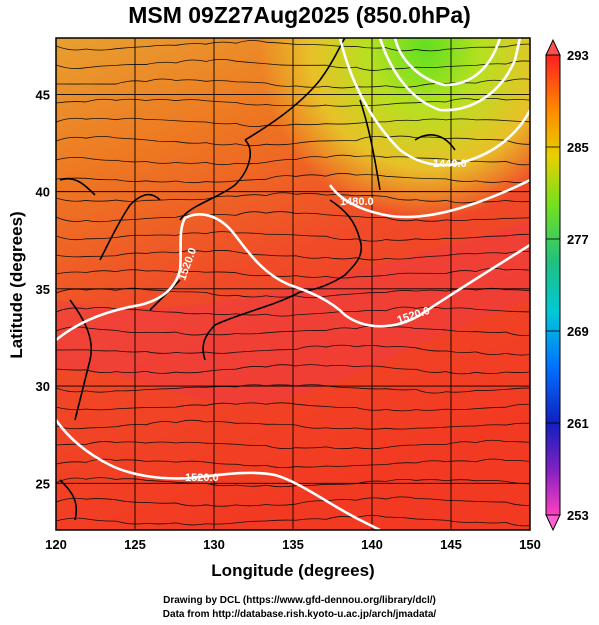  I want to click on contour-label-1480: 1480.0, so click(357, 202).